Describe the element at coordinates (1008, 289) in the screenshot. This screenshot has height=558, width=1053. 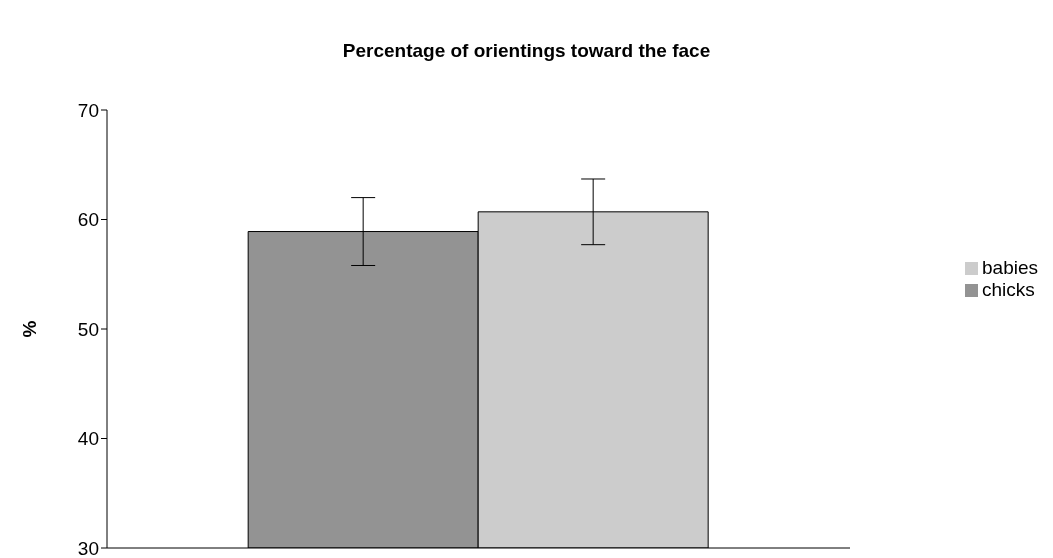
I see `legend-label: chicks` at that location.